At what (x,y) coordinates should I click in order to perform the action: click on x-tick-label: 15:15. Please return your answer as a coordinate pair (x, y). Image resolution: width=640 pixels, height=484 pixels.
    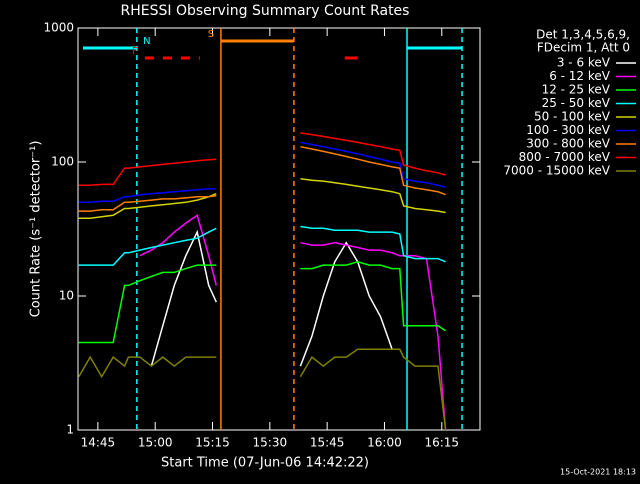
    Looking at the image, I should click on (212, 443).